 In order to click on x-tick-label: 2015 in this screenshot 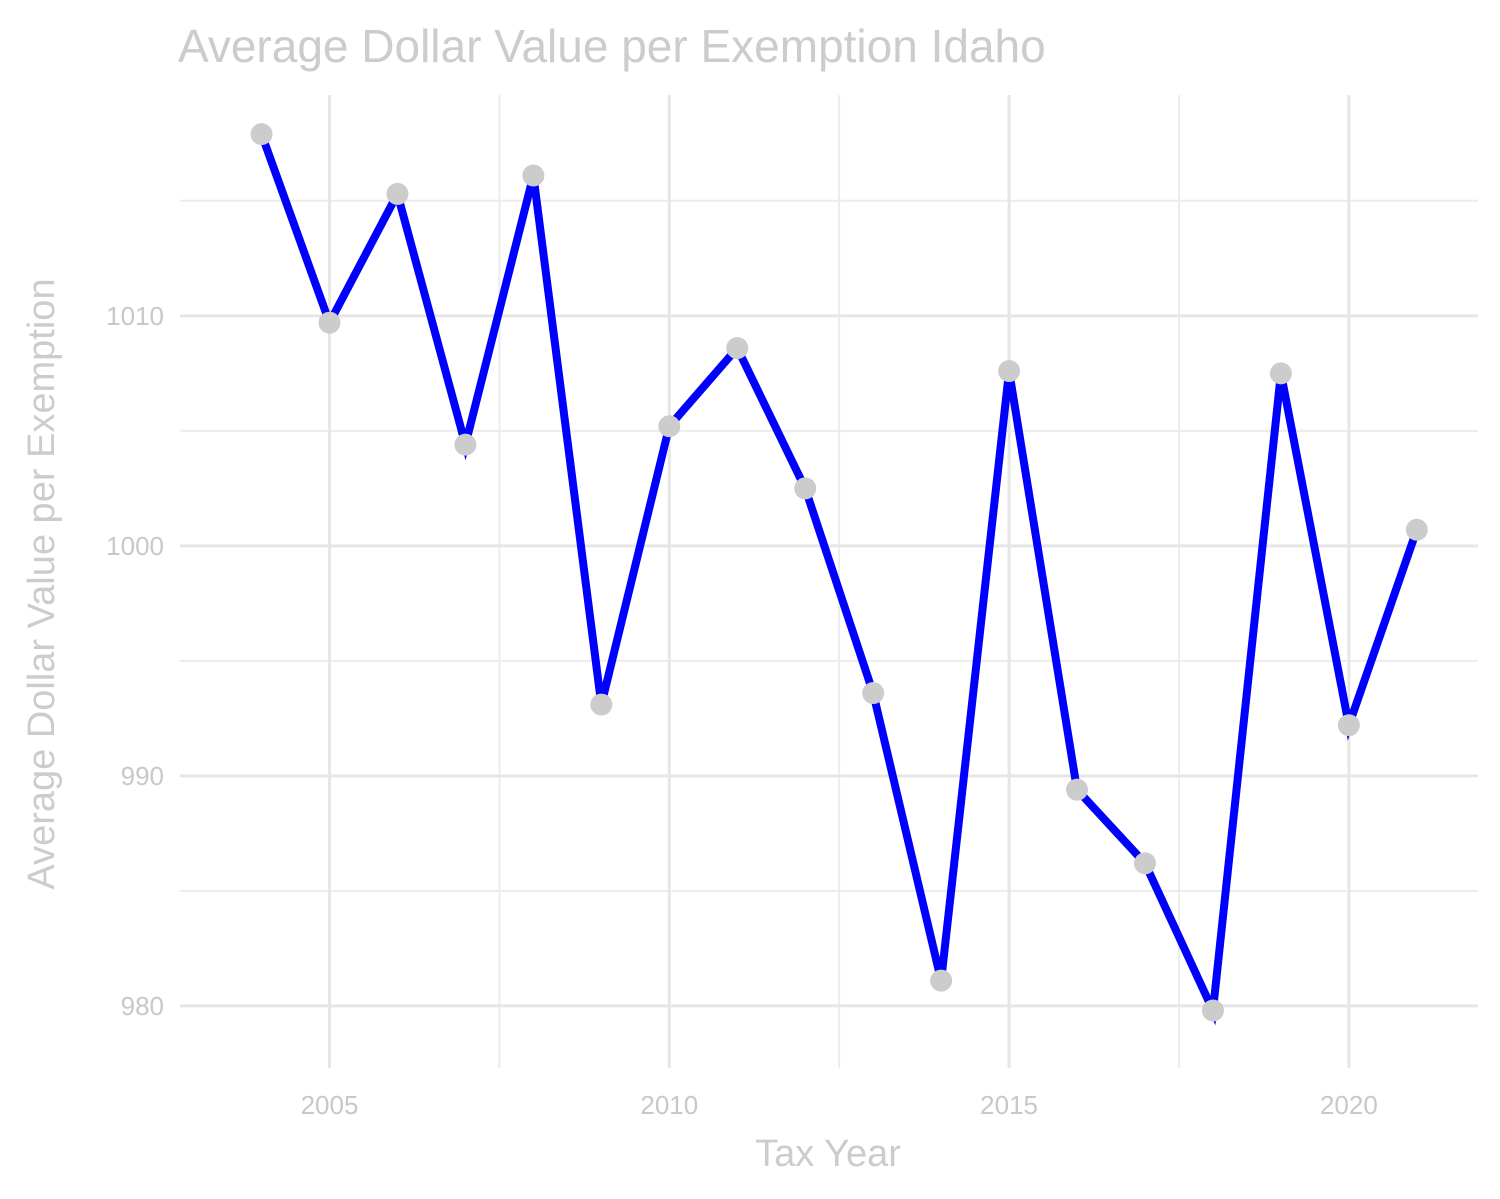, I will do `click(1009, 1105)`.